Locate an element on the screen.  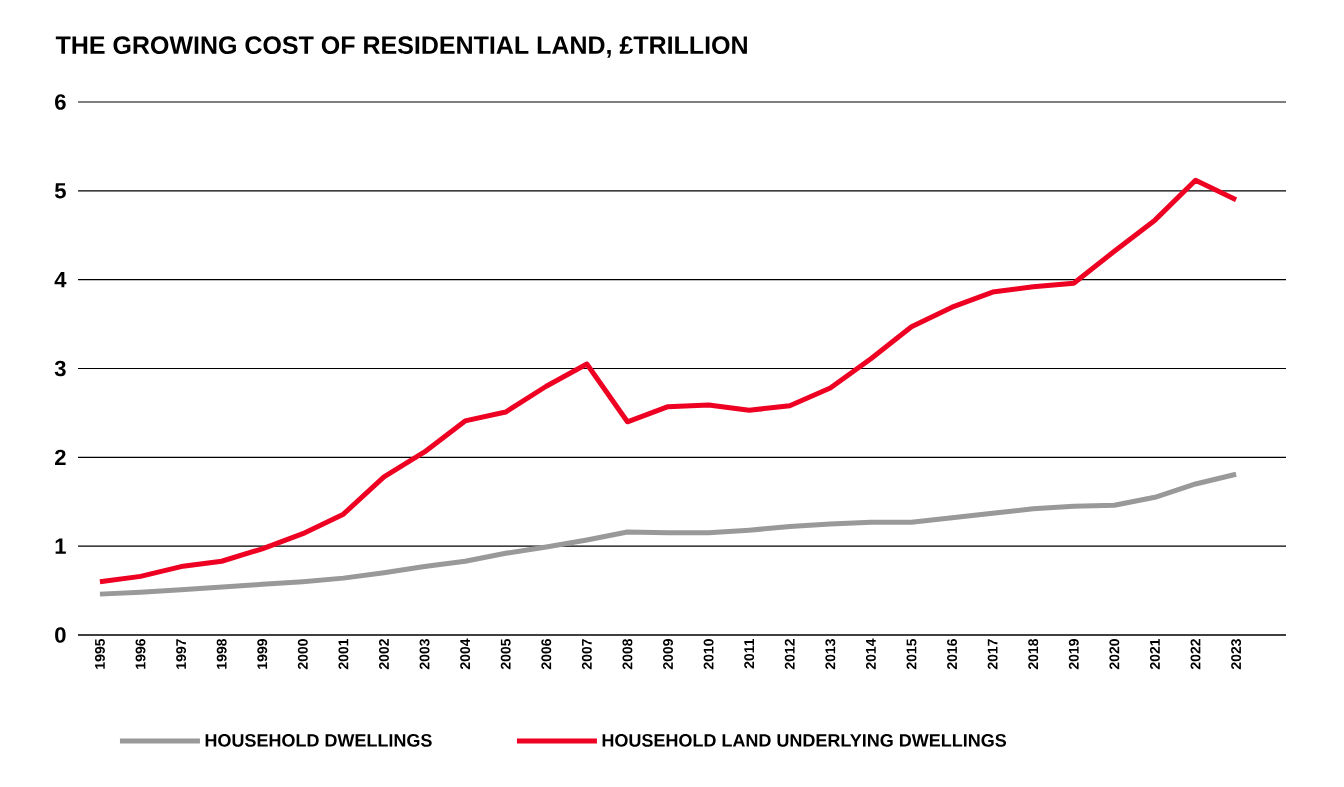
x-tick-label: 2005 is located at coordinates (505, 654).